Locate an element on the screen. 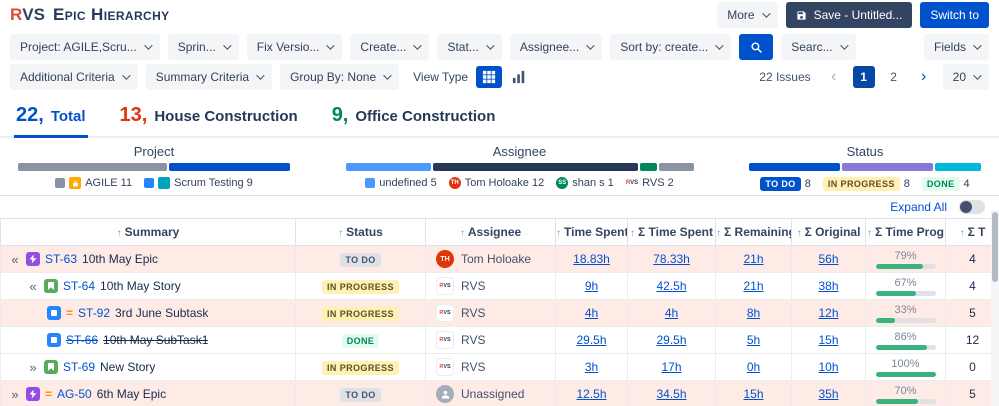 This screenshot has width=999, height=406. column-header-sum-original: ↑ Σ Original is located at coordinates (828, 232).